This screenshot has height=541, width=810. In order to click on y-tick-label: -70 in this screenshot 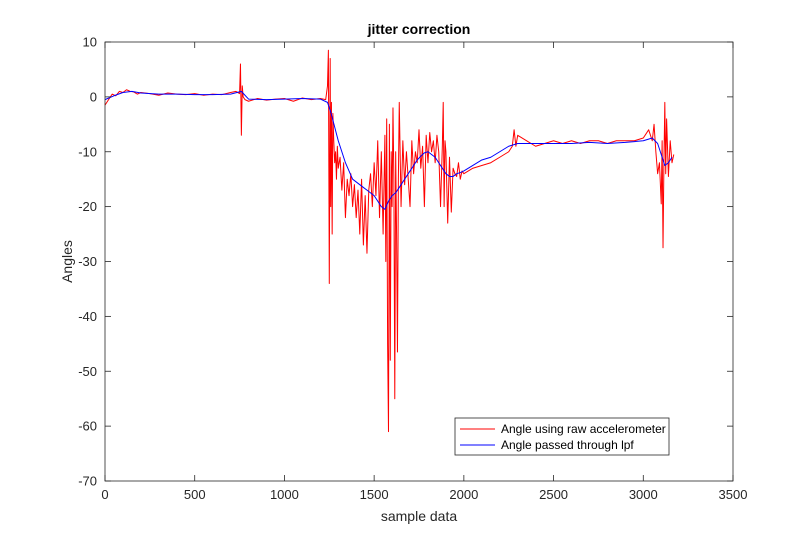, I will do `click(87, 481)`.